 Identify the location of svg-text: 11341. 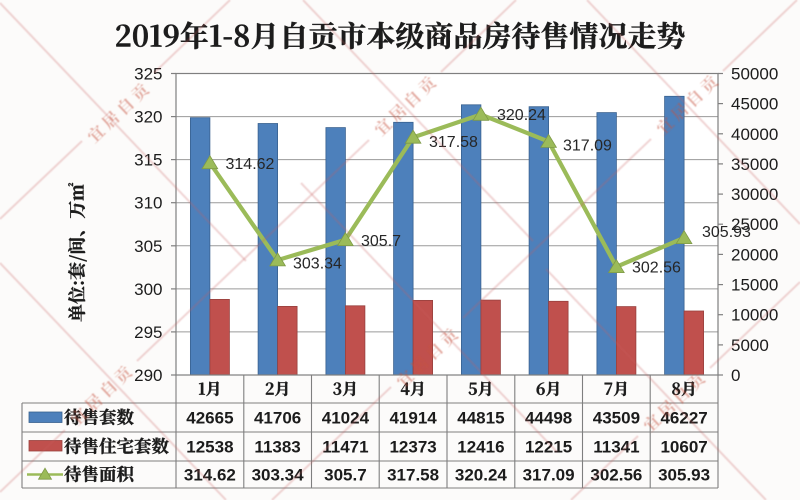
(616, 447).